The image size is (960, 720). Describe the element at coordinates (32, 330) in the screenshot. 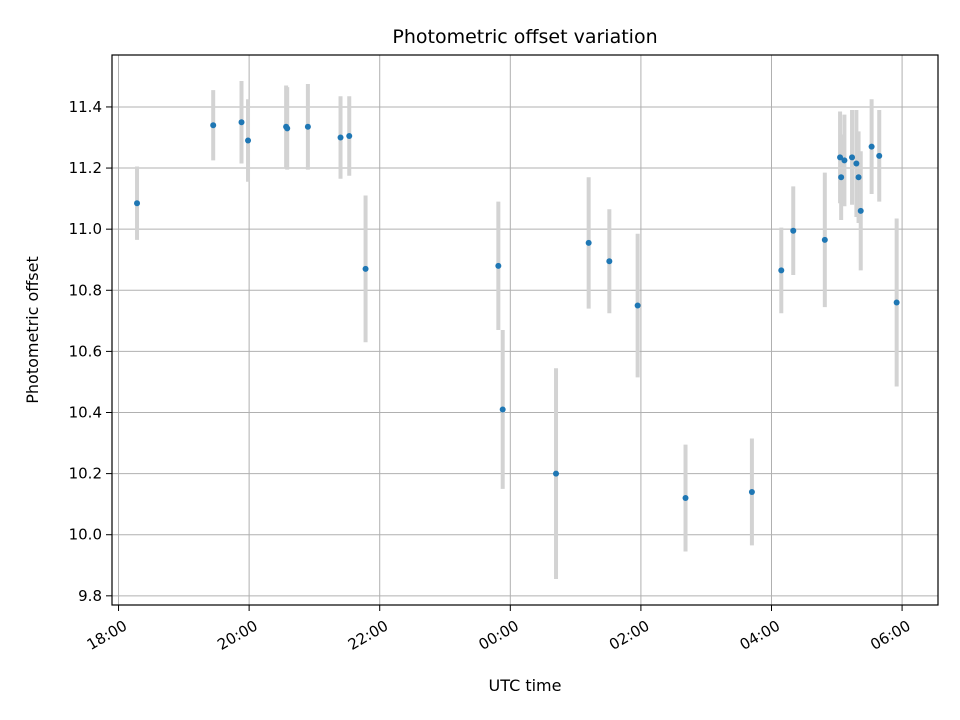

I see `y-axis-label: Photometric offset` at that location.